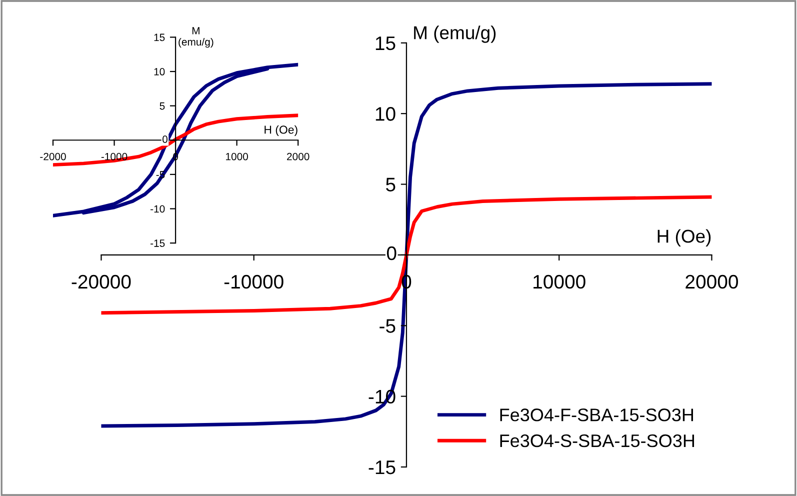 This screenshot has width=797, height=496. What do you see at coordinates (53, 156) in the screenshot?
I see `x-tick-label: -2000` at bounding box center [53, 156].